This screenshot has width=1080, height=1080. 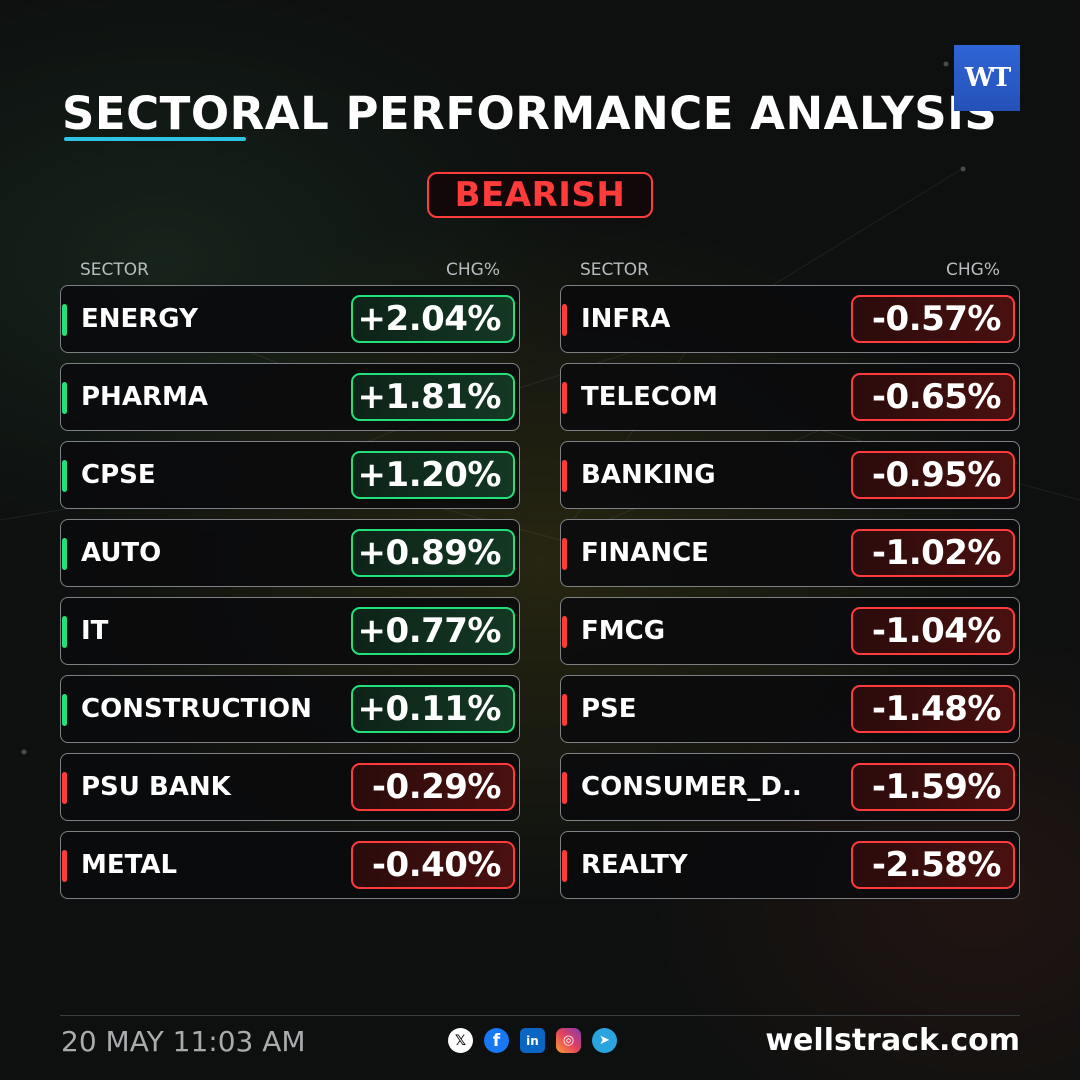 I want to click on change-badge: -2.58%, so click(x=933, y=865).